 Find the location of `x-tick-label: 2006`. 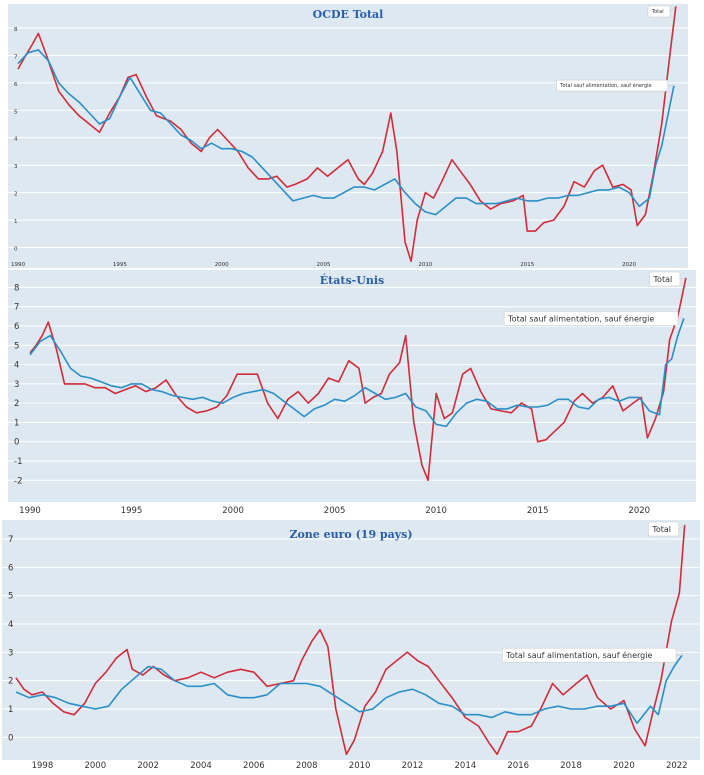

x-tick-label: 2006 is located at coordinates (254, 766).